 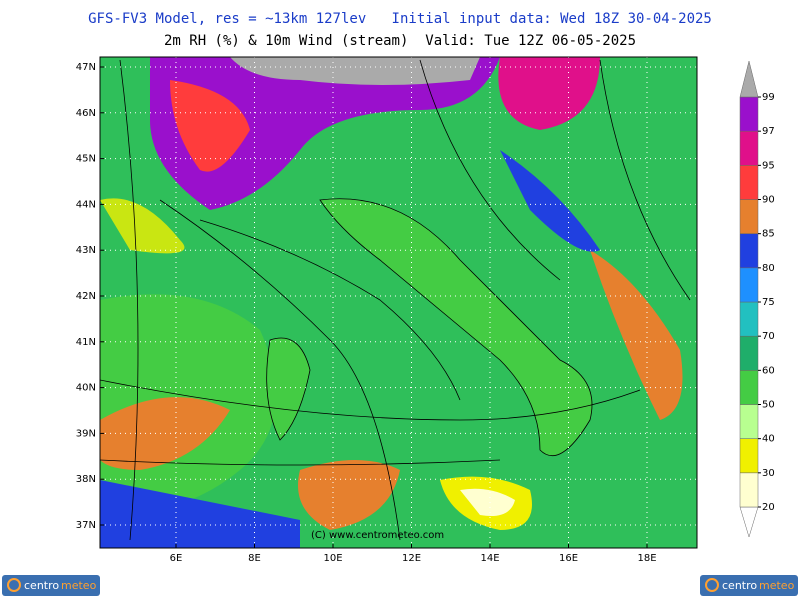 I want to click on colorbar-label: 95, so click(x=768, y=165).